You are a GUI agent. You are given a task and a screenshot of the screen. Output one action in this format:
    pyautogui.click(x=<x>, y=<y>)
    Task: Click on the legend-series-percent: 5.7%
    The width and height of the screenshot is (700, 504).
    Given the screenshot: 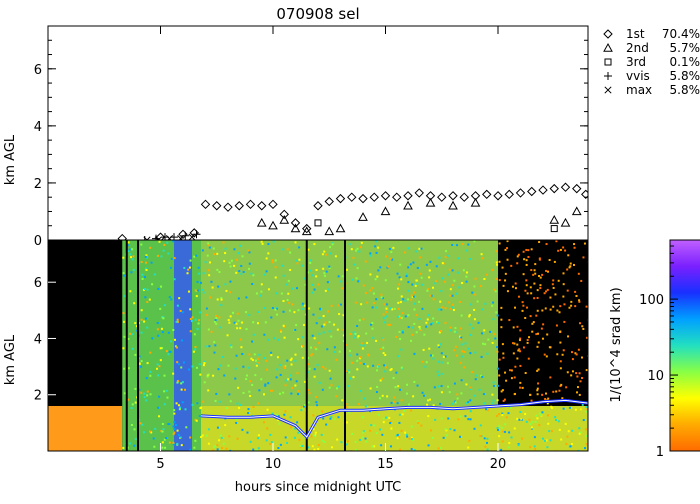 What is the action you would take?
    pyautogui.click(x=685, y=48)
    